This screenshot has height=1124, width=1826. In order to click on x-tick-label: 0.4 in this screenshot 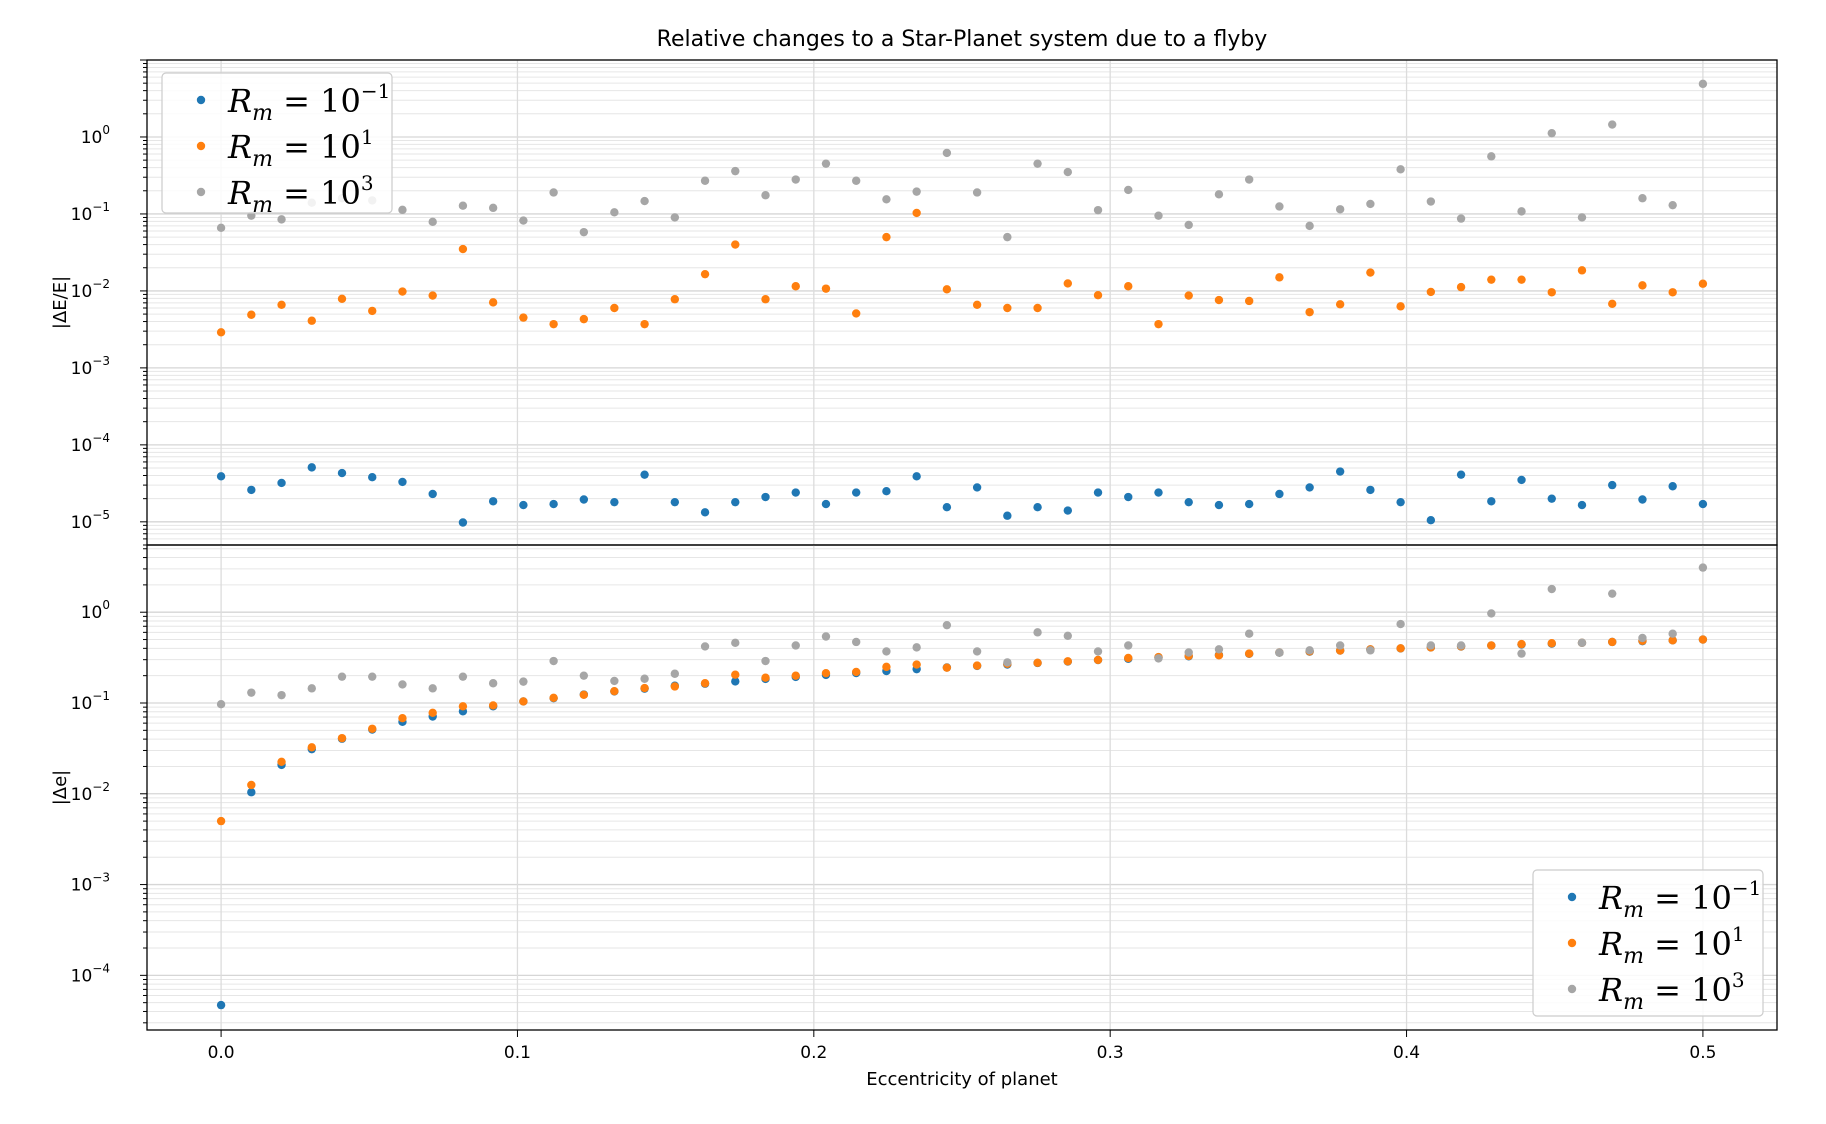, I will do `click(1406, 1053)`.